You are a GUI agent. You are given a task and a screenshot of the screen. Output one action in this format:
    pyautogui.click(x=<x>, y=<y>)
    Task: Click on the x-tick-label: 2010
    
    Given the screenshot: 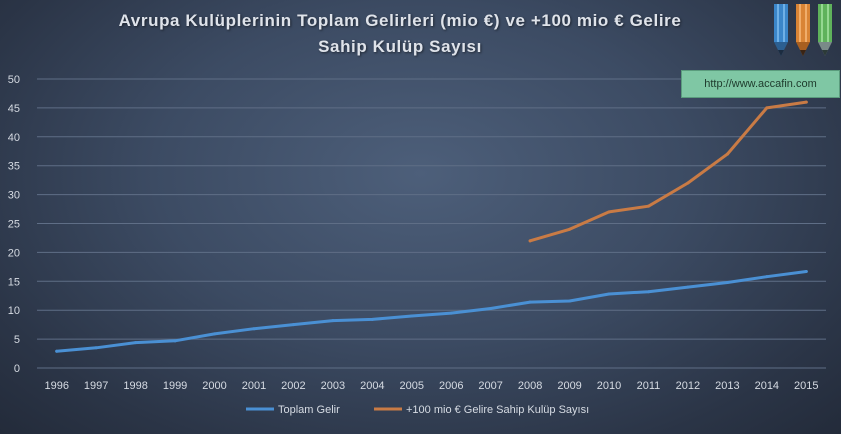 What is the action you would take?
    pyautogui.click(x=609, y=386)
    